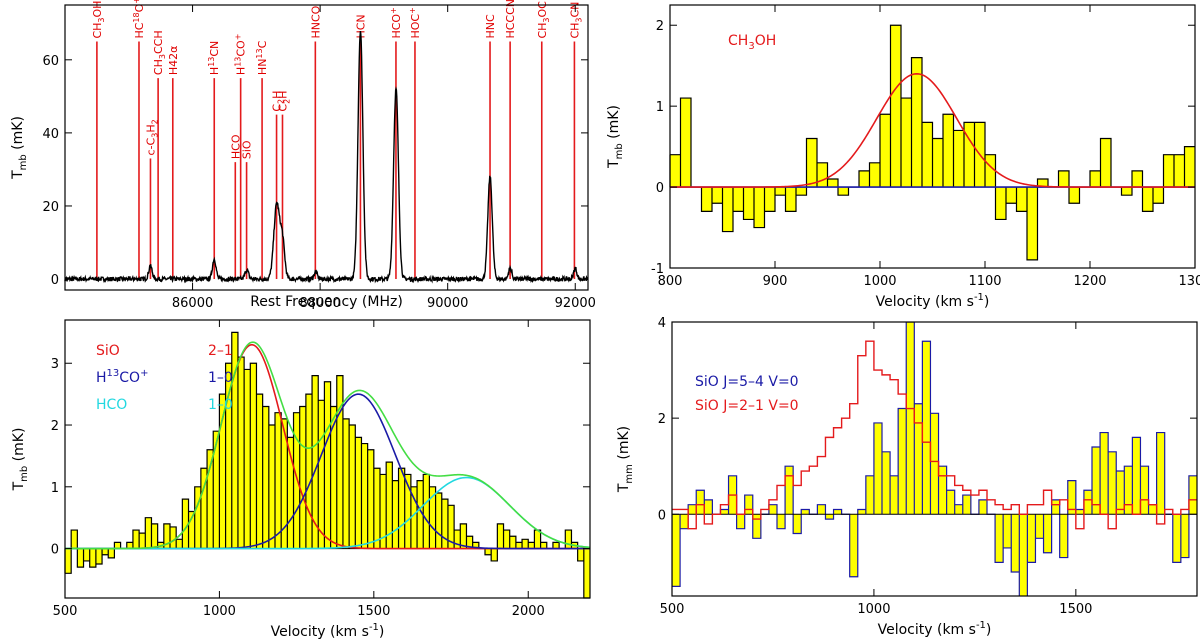 The height and width of the screenshot is (644, 1200). I want to click on y-tick-label: 2, so click(660, 26).